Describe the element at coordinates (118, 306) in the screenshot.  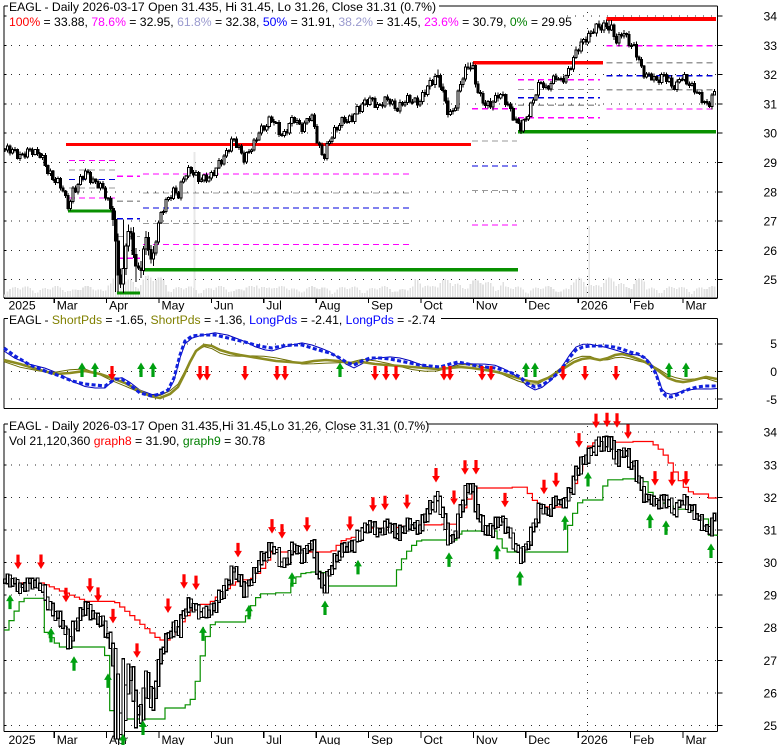
I see `svg-text: Apr` at that location.